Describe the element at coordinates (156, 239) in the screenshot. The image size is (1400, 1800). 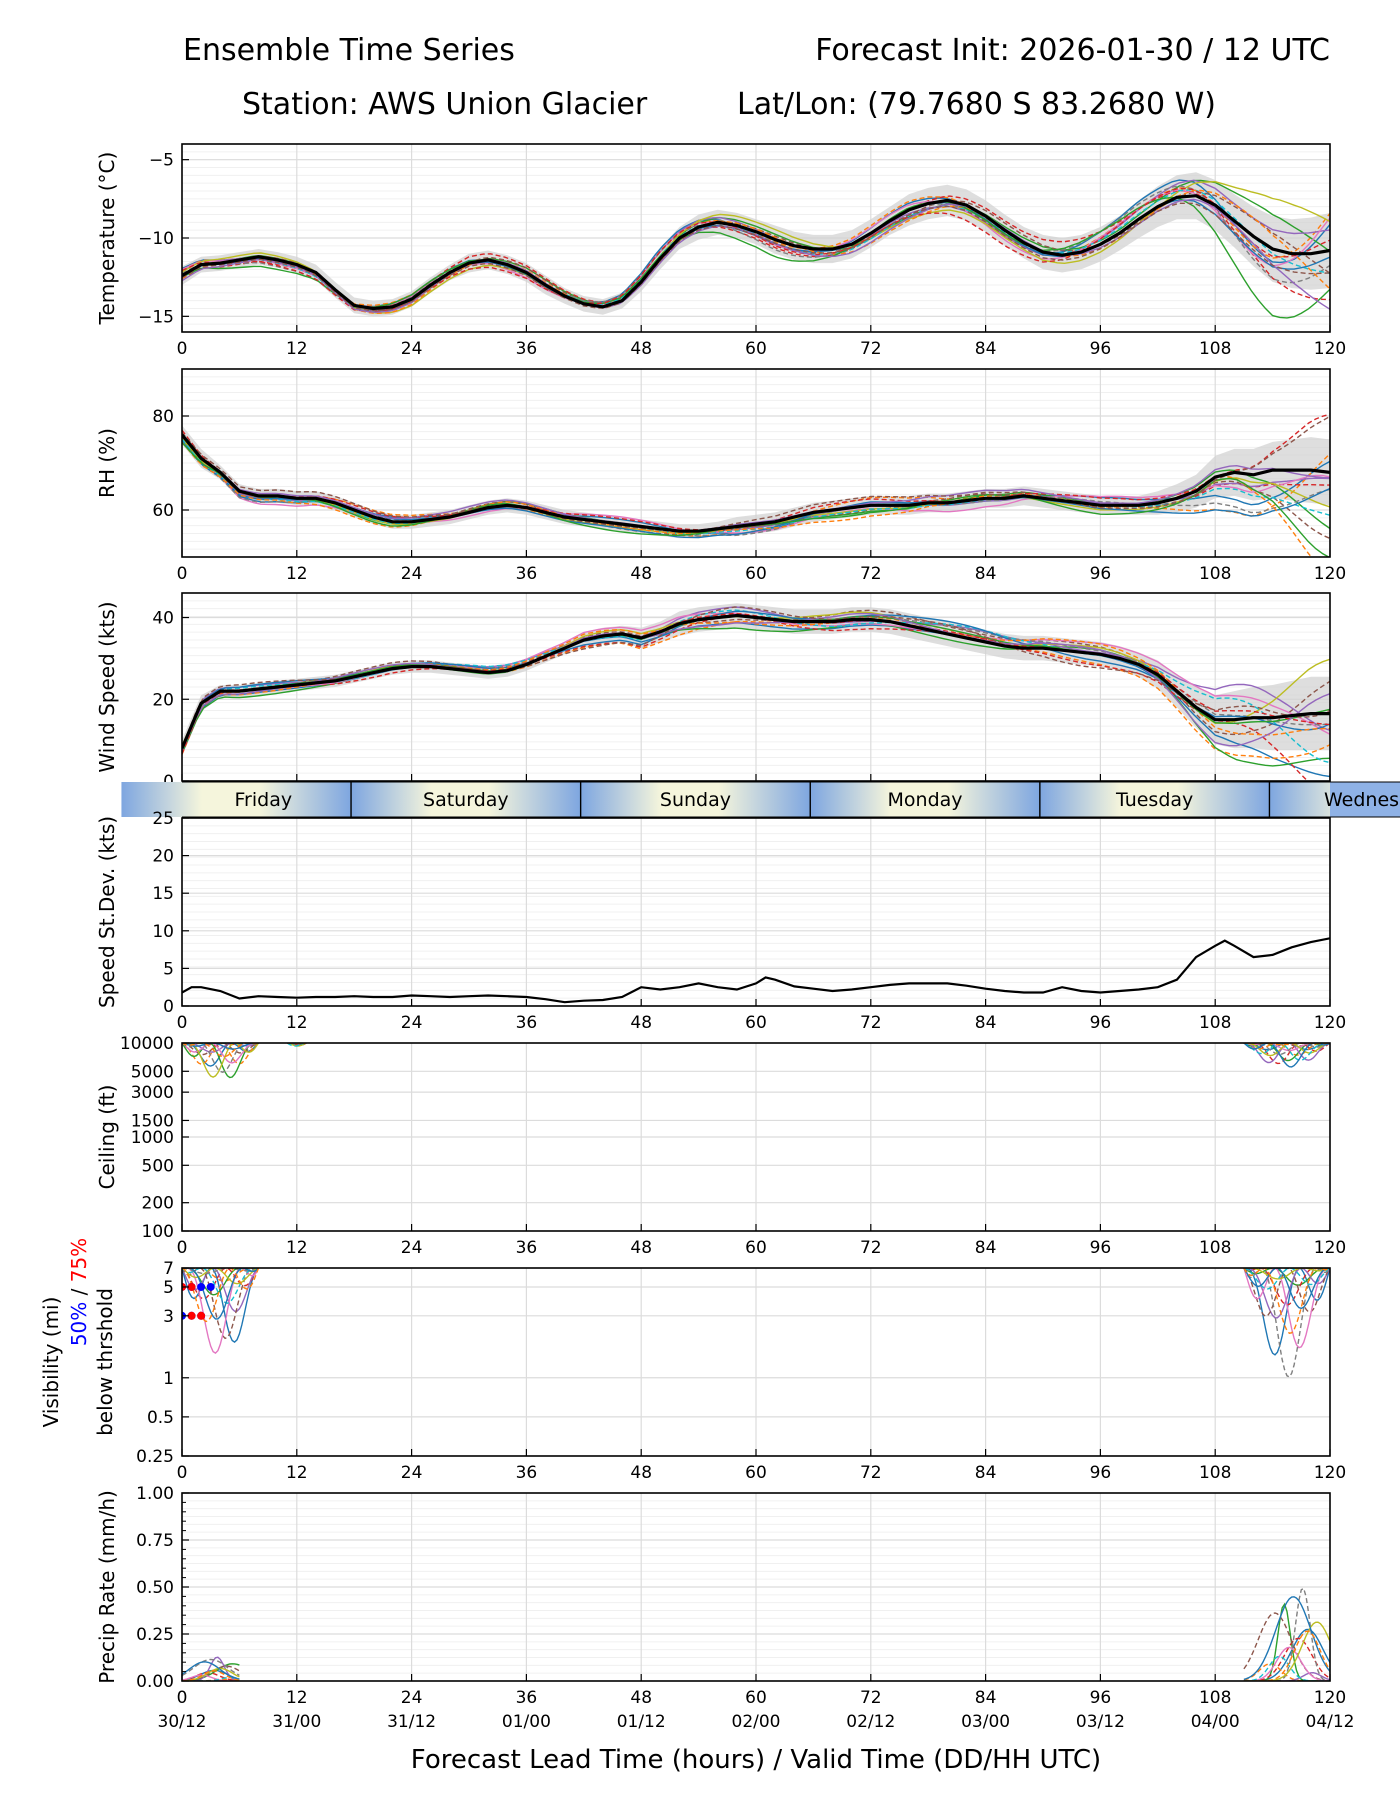
I see `y-tick-label: −10` at that location.